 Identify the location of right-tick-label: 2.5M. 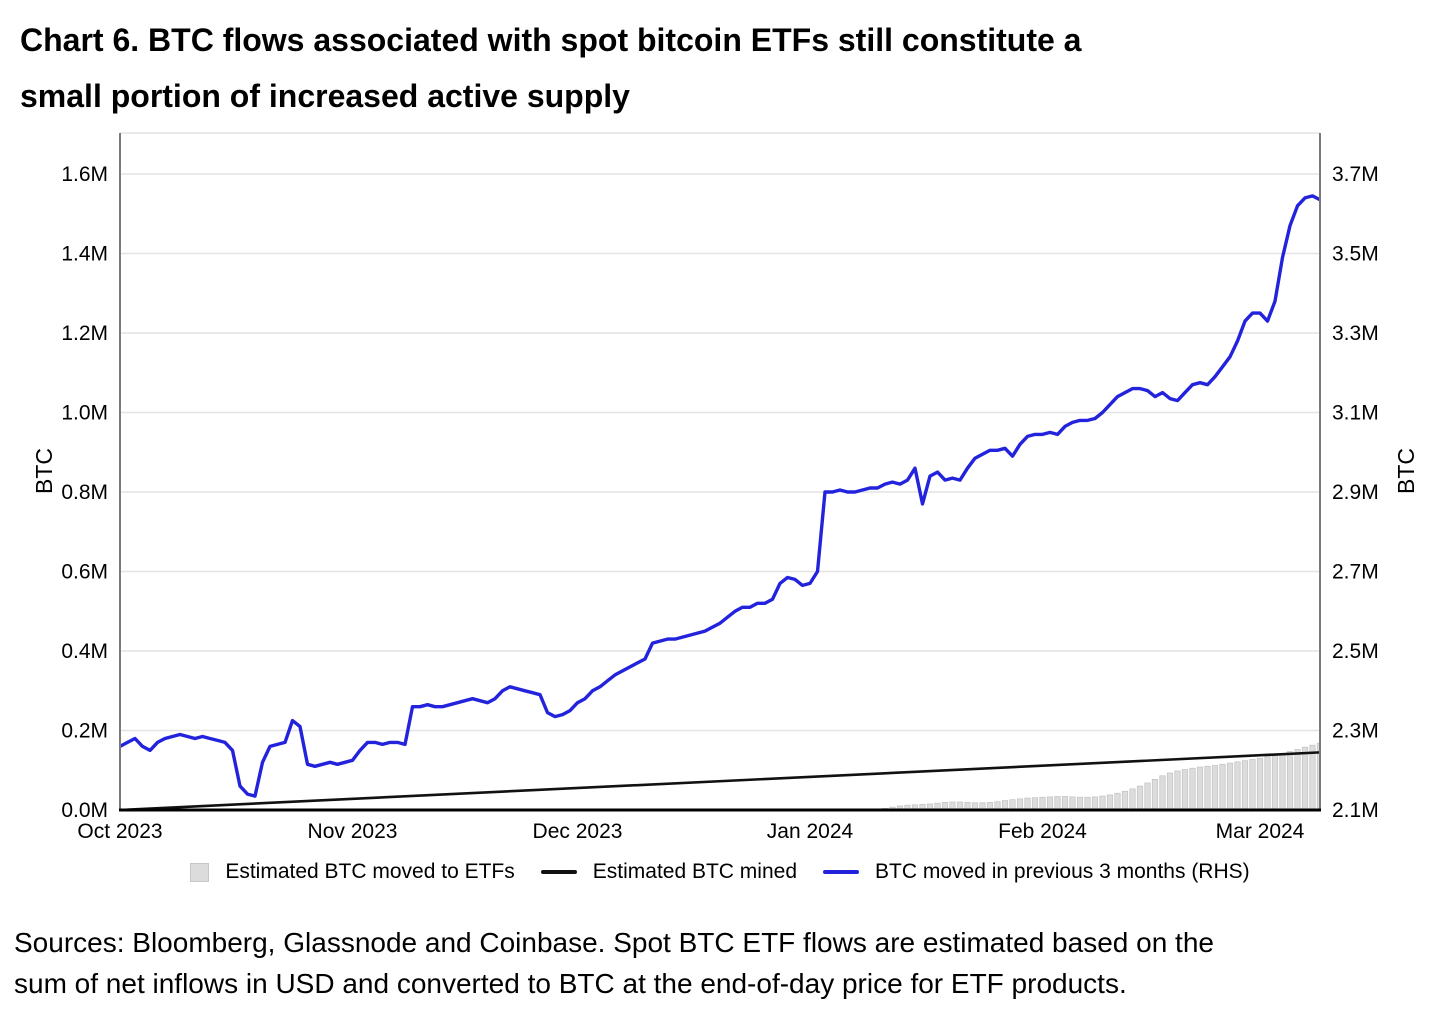
(1355, 651).